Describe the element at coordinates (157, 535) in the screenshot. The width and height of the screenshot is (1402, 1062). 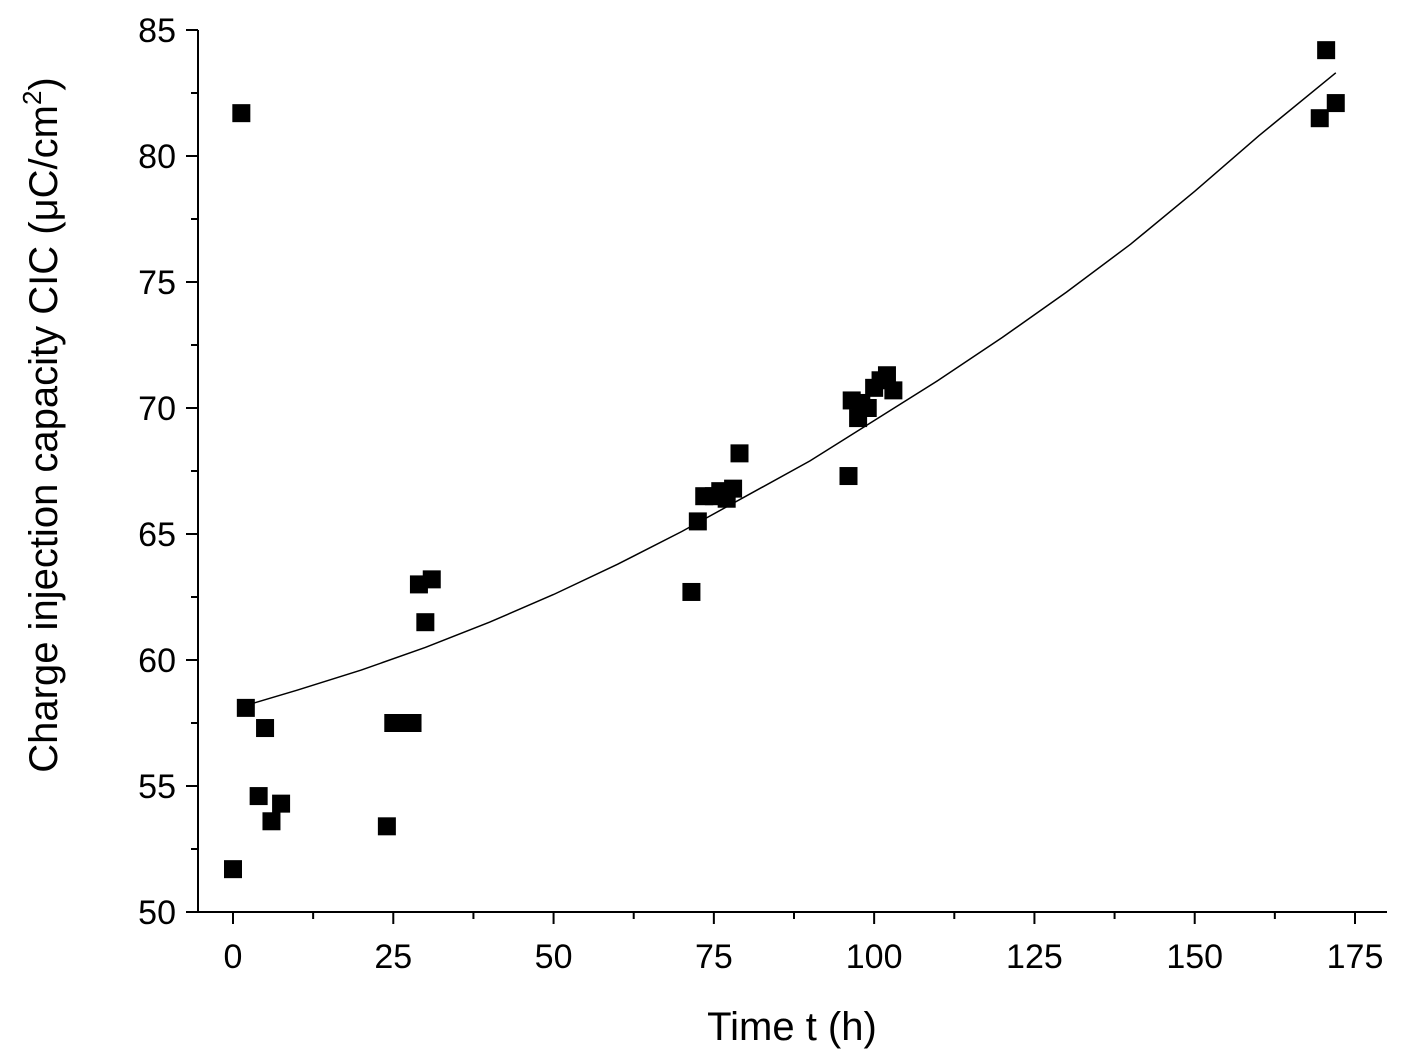
I see `y-tick-label: 65` at that location.